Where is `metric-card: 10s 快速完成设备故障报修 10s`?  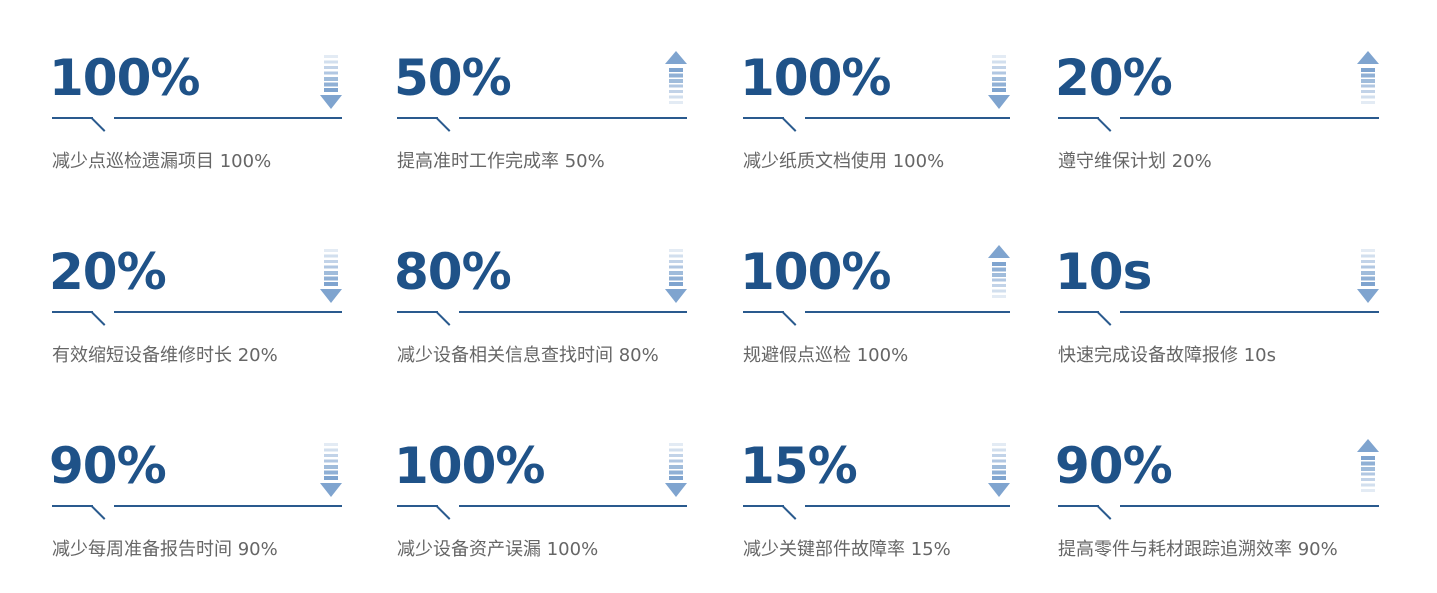
metric-card: 10s 快速完成设备故障报修 10s is located at coordinates (1217, 304).